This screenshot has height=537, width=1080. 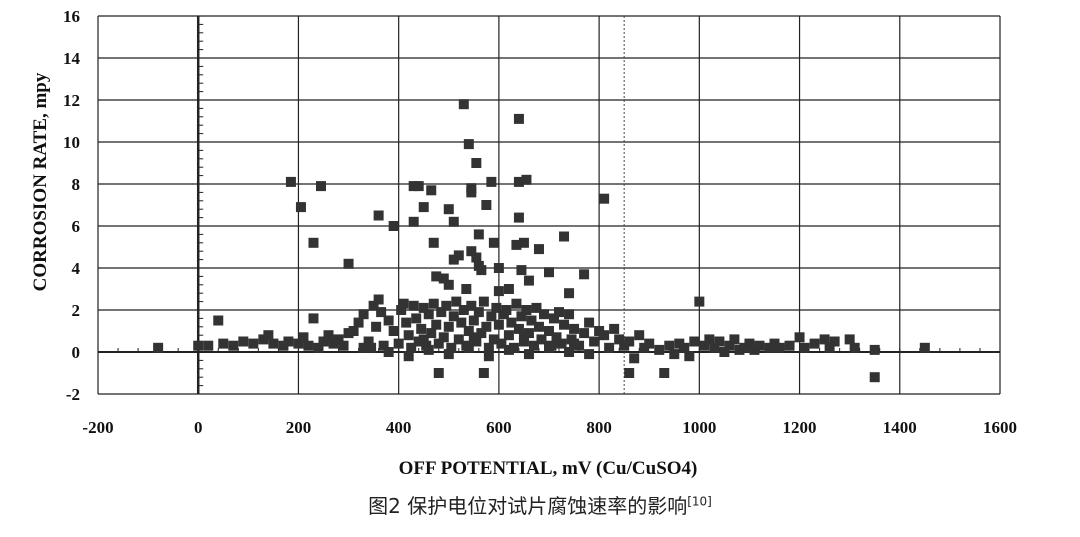 What do you see at coordinates (73, 394) in the screenshot?
I see `y-tick-label: -2` at bounding box center [73, 394].